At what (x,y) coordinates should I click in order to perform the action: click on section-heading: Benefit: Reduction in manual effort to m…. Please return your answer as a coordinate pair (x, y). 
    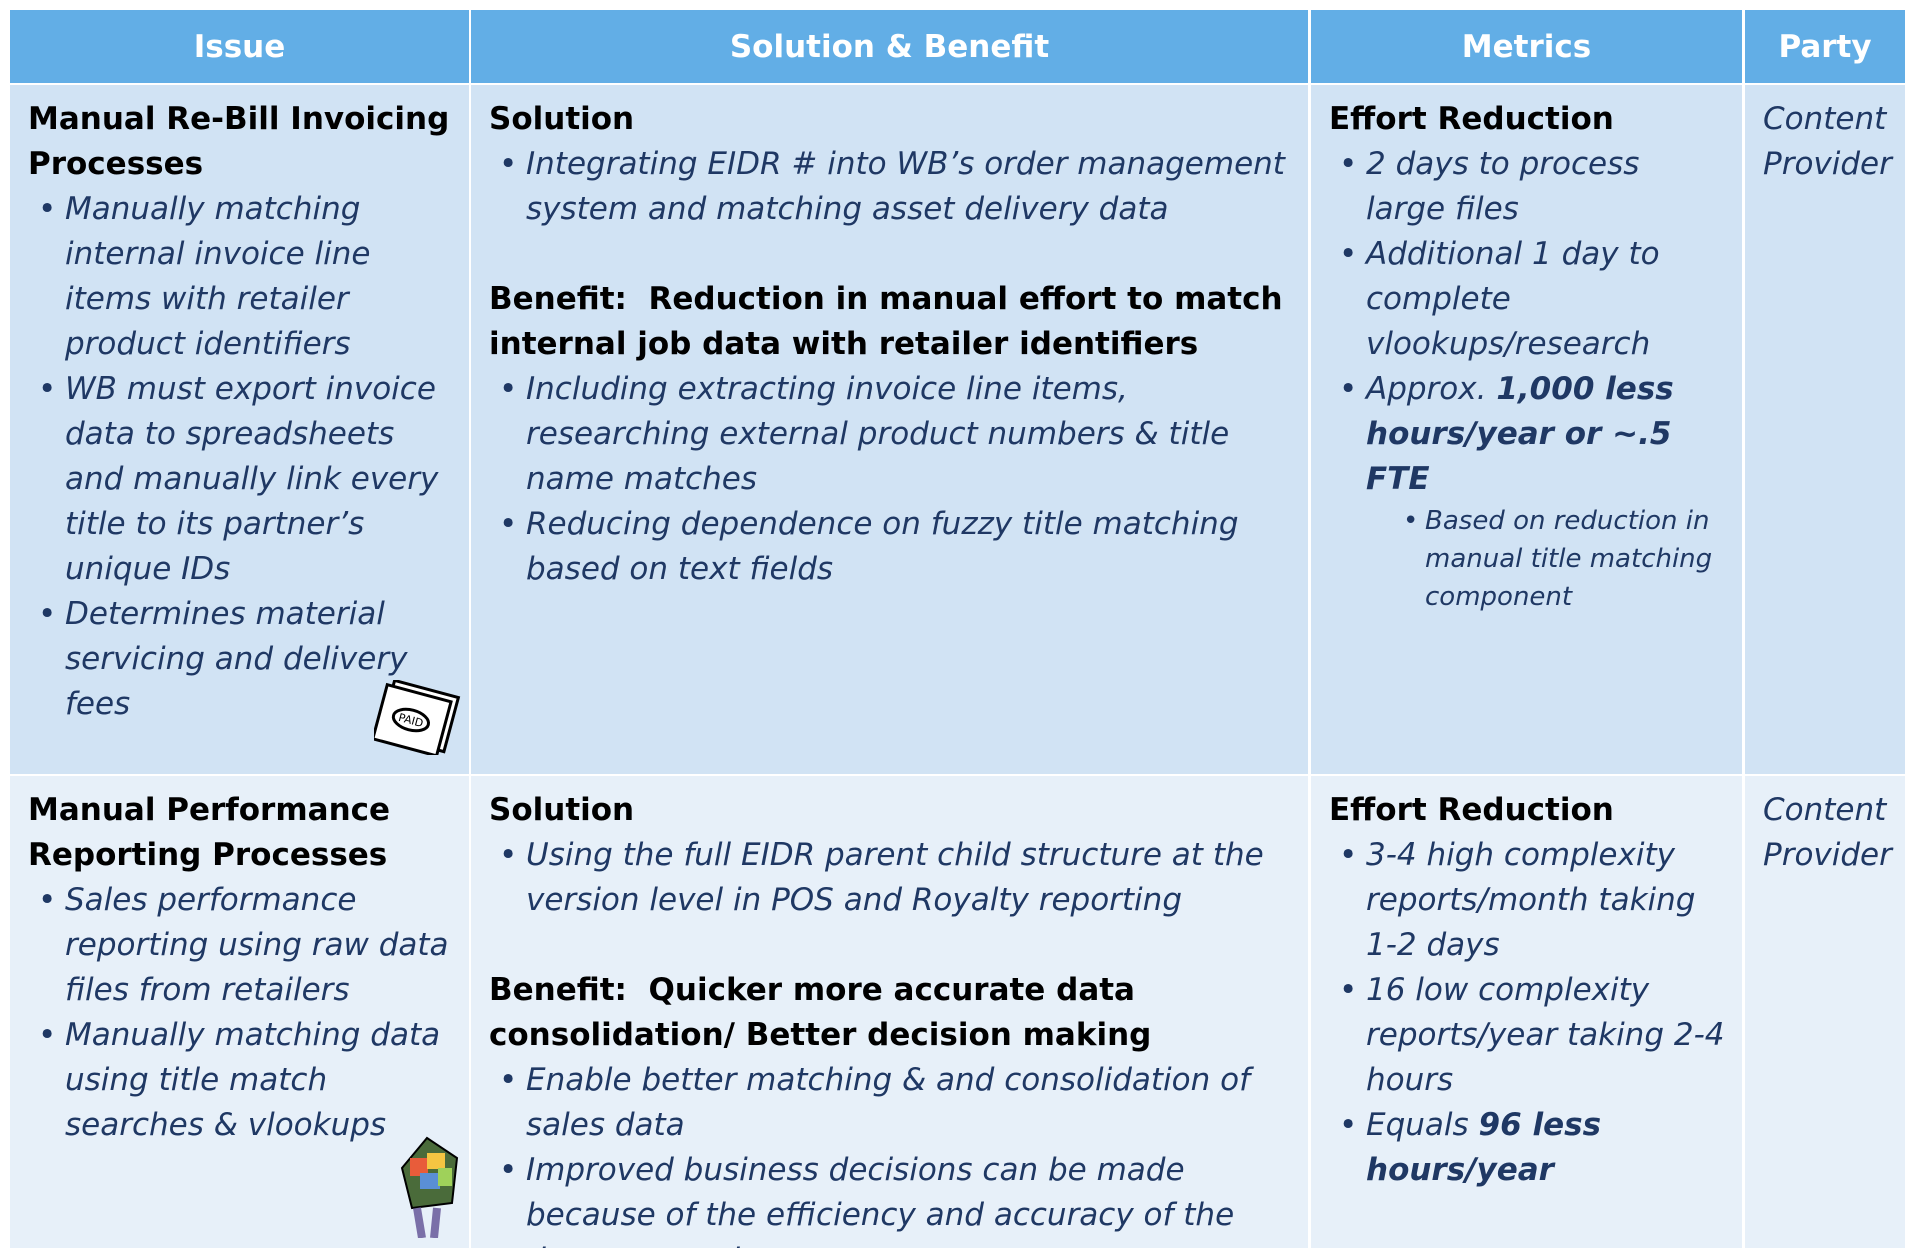
    Looking at the image, I should click on (891, 321).